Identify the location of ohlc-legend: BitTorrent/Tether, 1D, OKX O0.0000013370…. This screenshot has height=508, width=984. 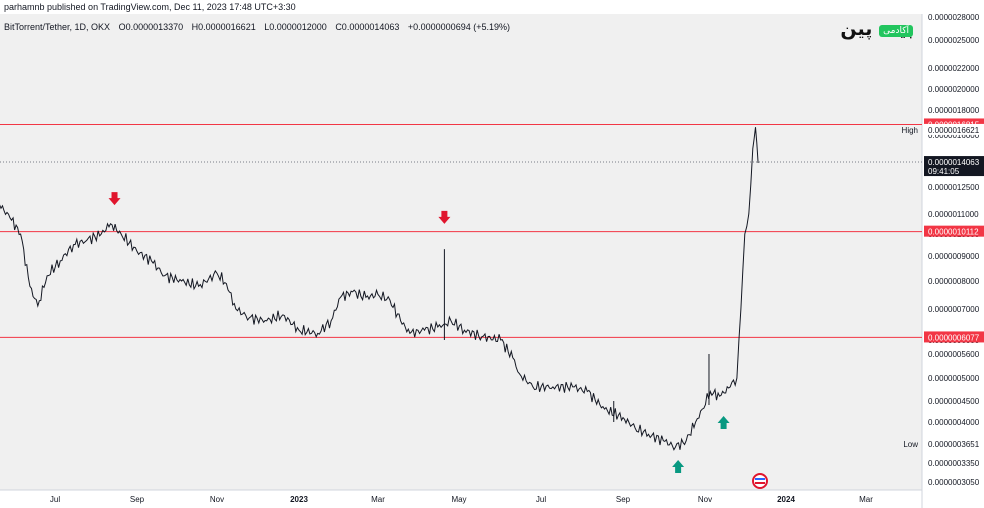
(260, 27).